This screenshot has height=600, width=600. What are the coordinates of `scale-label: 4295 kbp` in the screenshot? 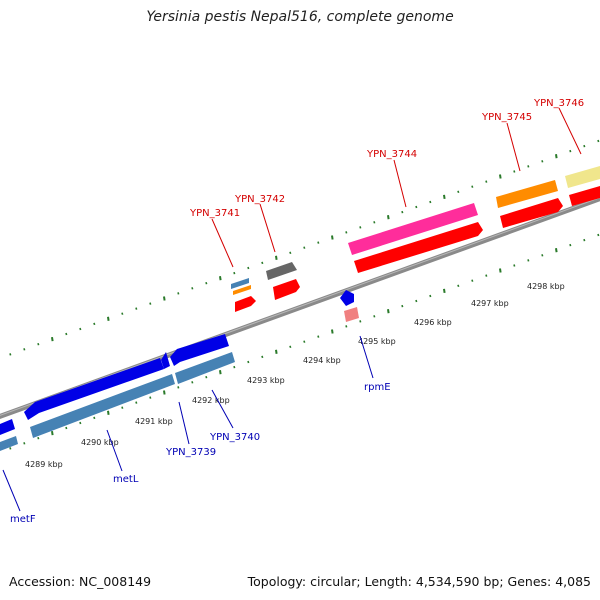 It's located at (377, 341).